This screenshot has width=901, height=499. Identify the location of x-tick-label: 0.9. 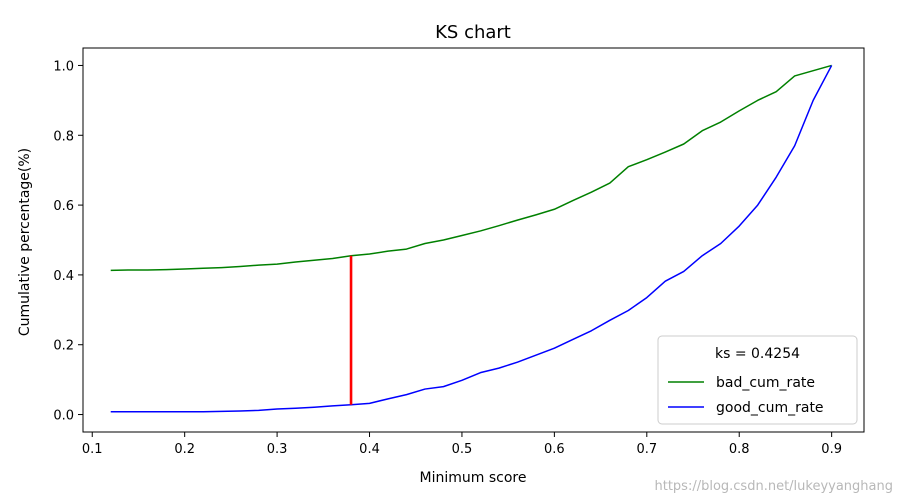
(831, 449).